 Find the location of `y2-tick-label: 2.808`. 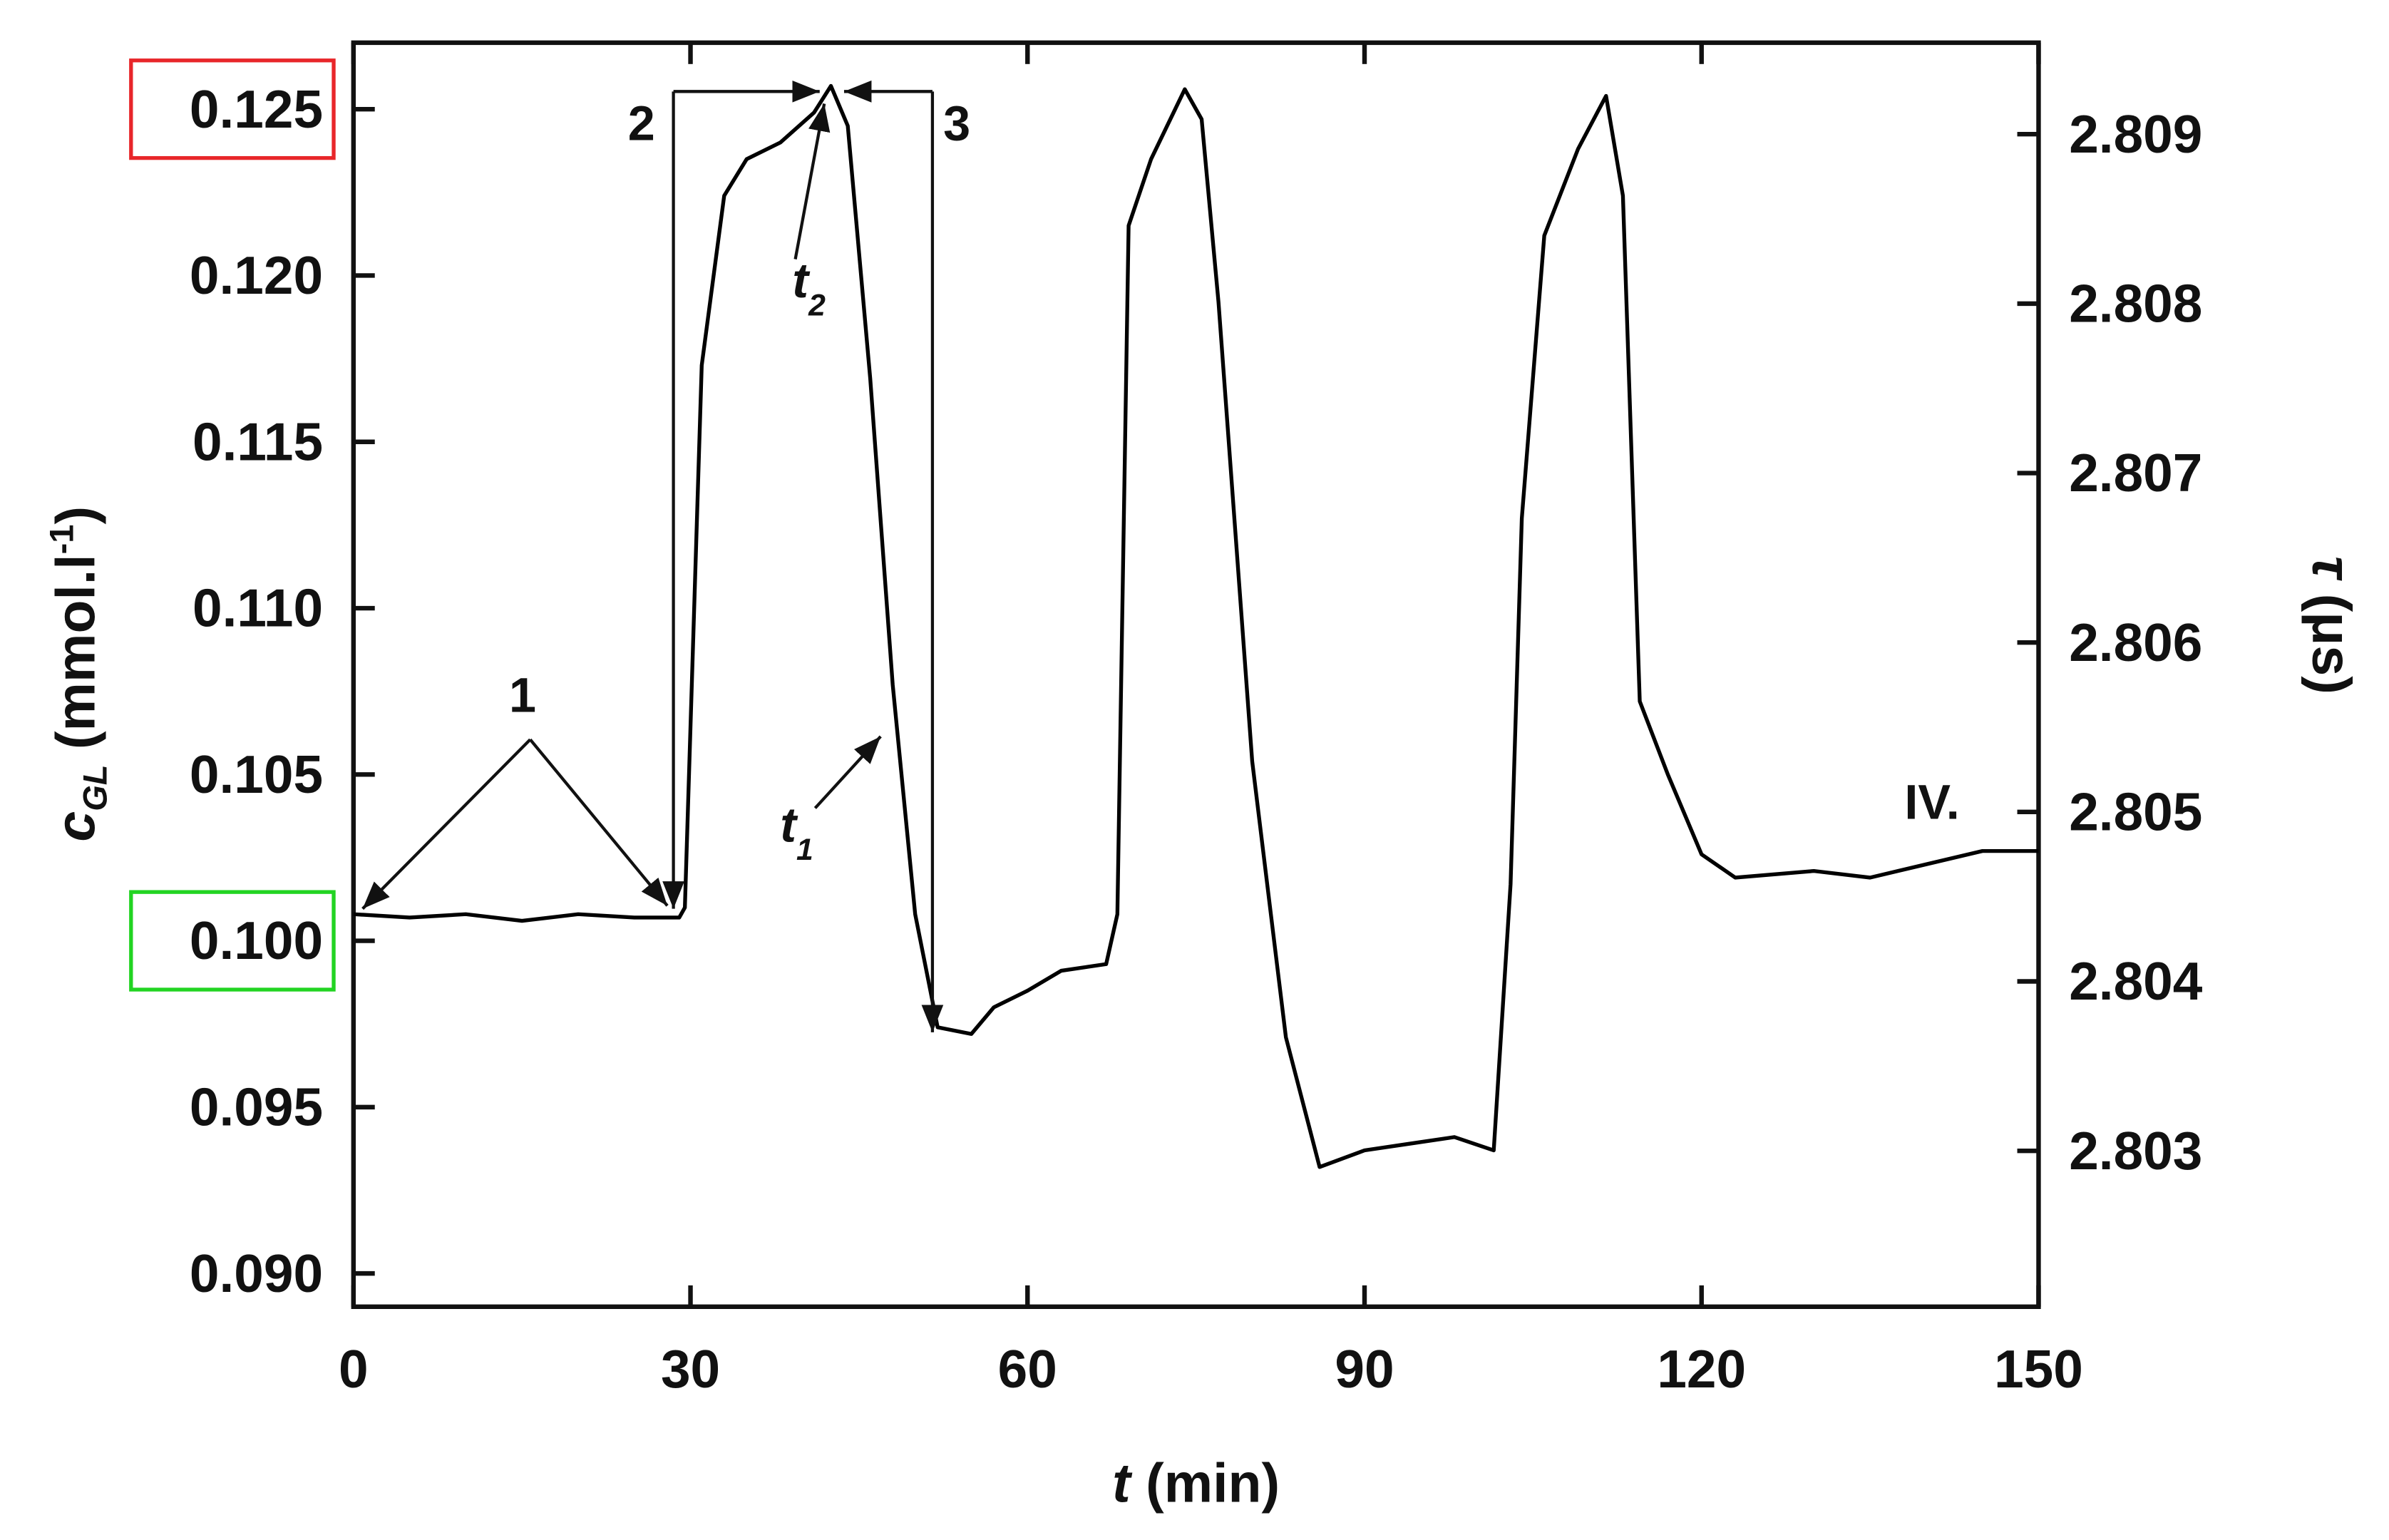

y2-tick-label: 2.808 is located at coordinates (2135, 304).